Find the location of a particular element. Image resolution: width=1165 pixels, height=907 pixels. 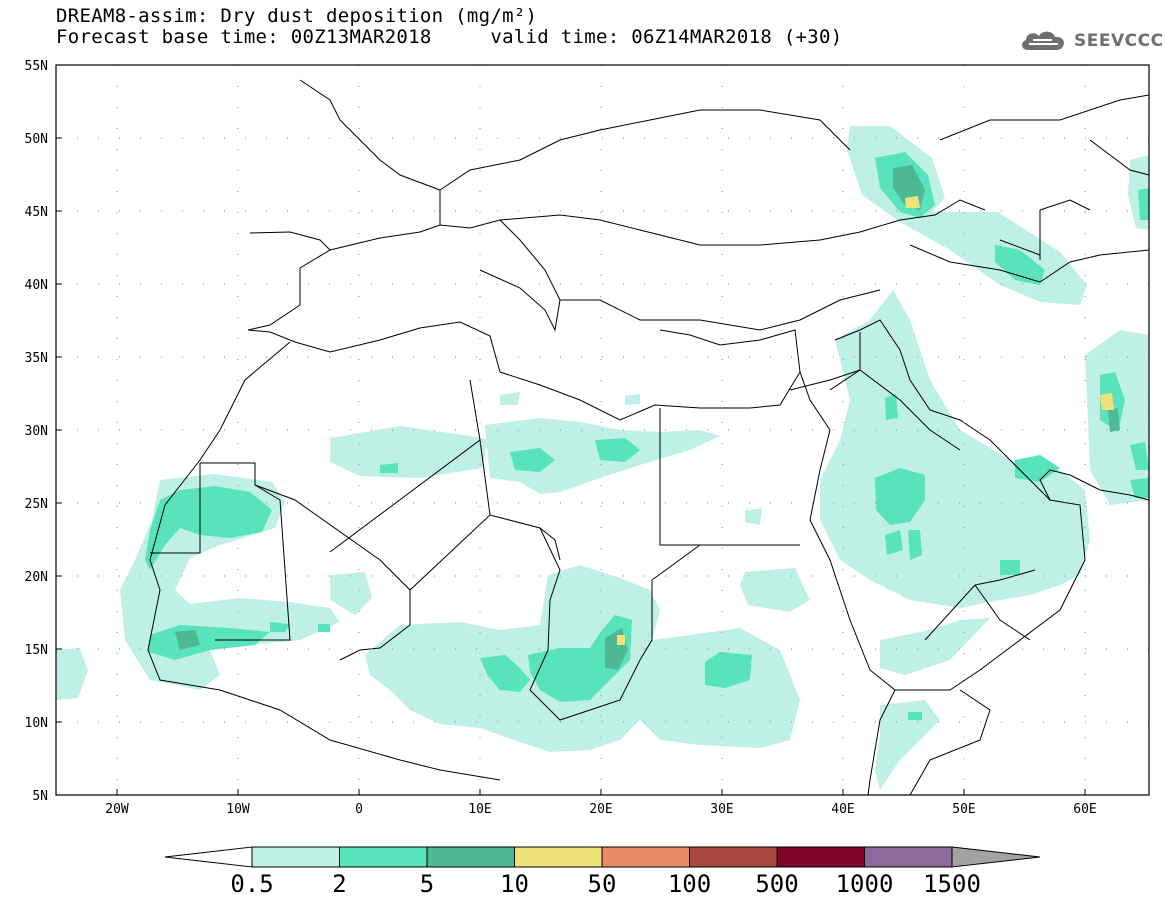

colorbar-label-1000: 1000 is located at coordinates (865, 884).